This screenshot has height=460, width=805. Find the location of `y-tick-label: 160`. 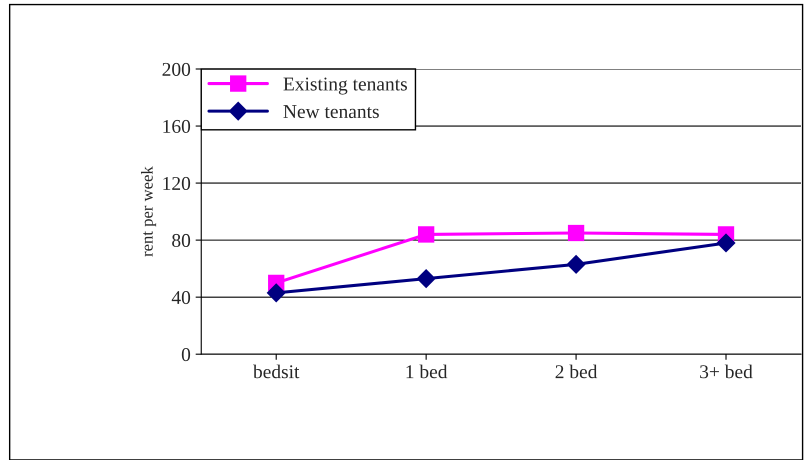

y-tick-label: 160 is located at coordinates (176, 126).